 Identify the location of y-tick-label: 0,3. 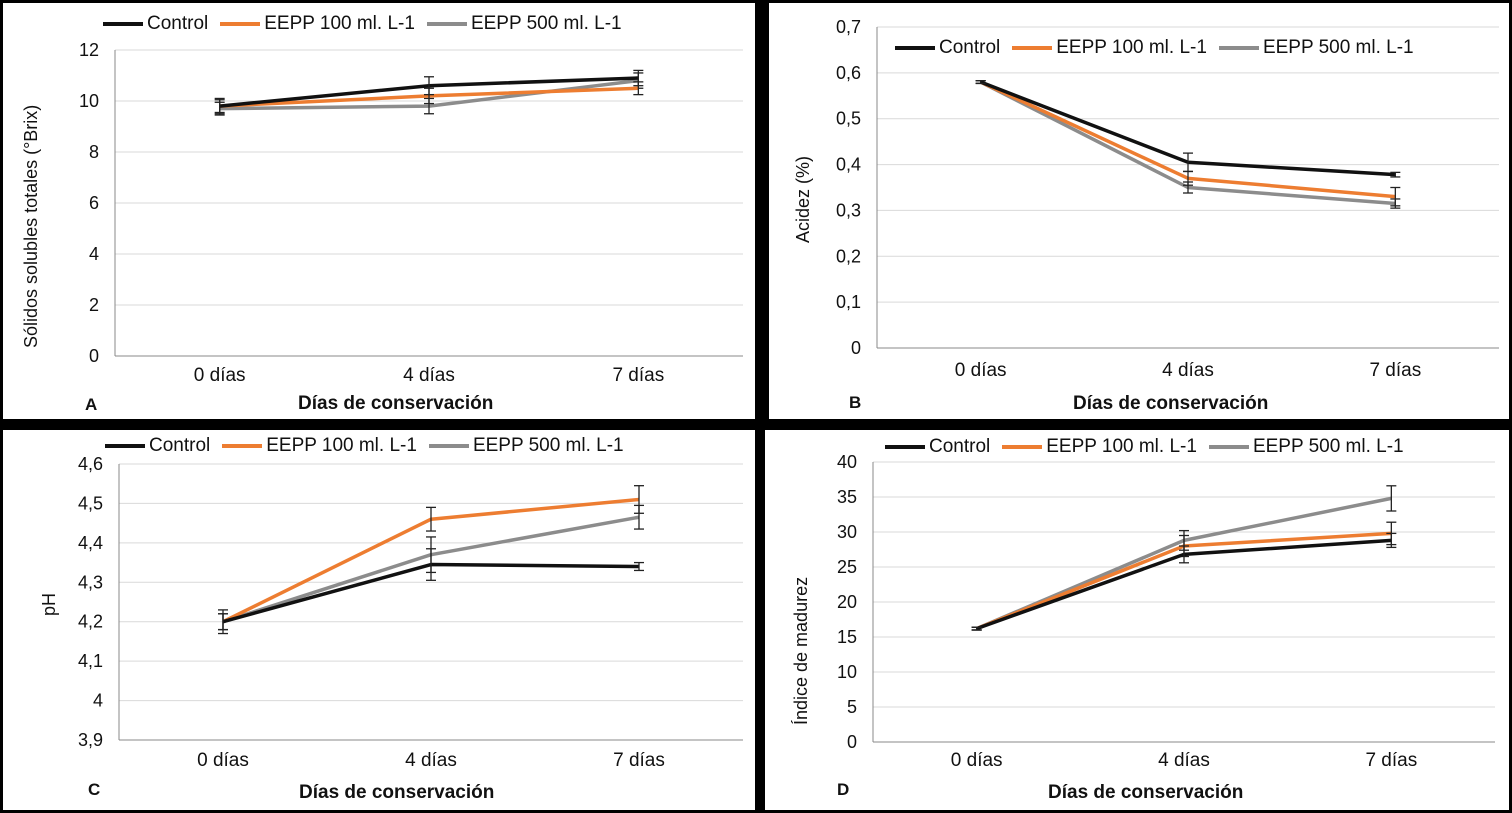
(848, 210).